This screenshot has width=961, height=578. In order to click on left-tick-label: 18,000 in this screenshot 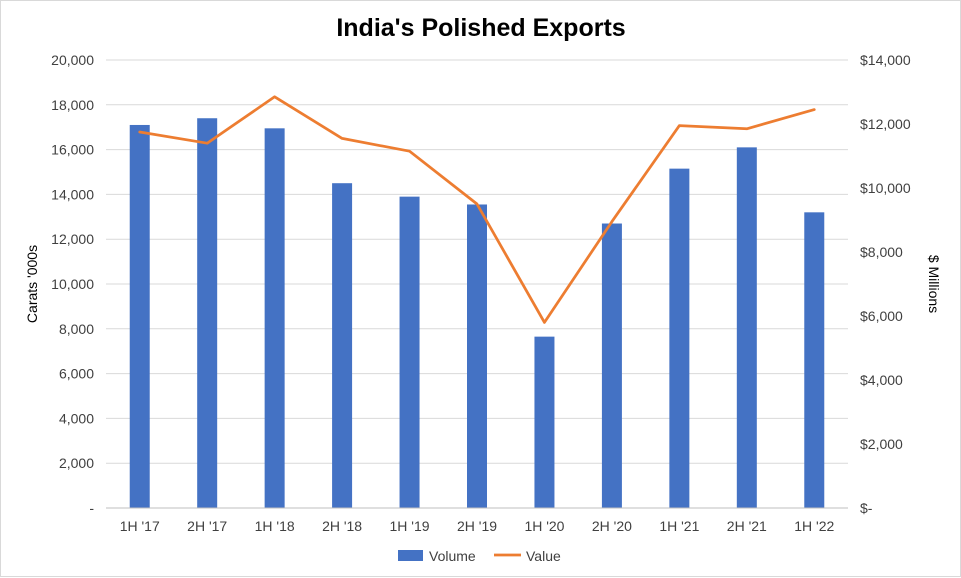, I will do `click(72, 105)`.